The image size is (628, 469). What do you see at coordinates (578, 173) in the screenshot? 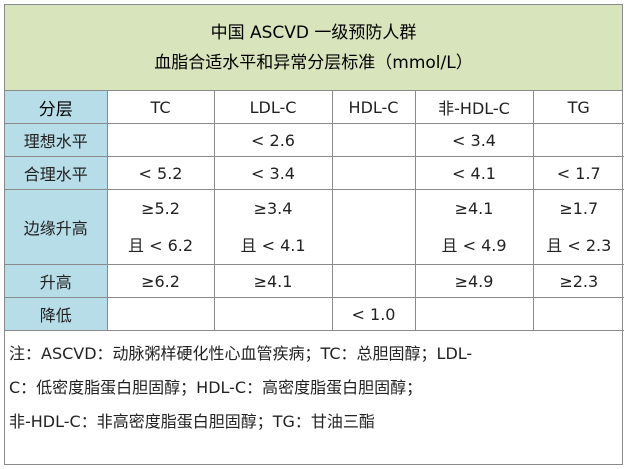
I see `cell-reasonable-tg: < 1.7` at bounding box center [578, 173].